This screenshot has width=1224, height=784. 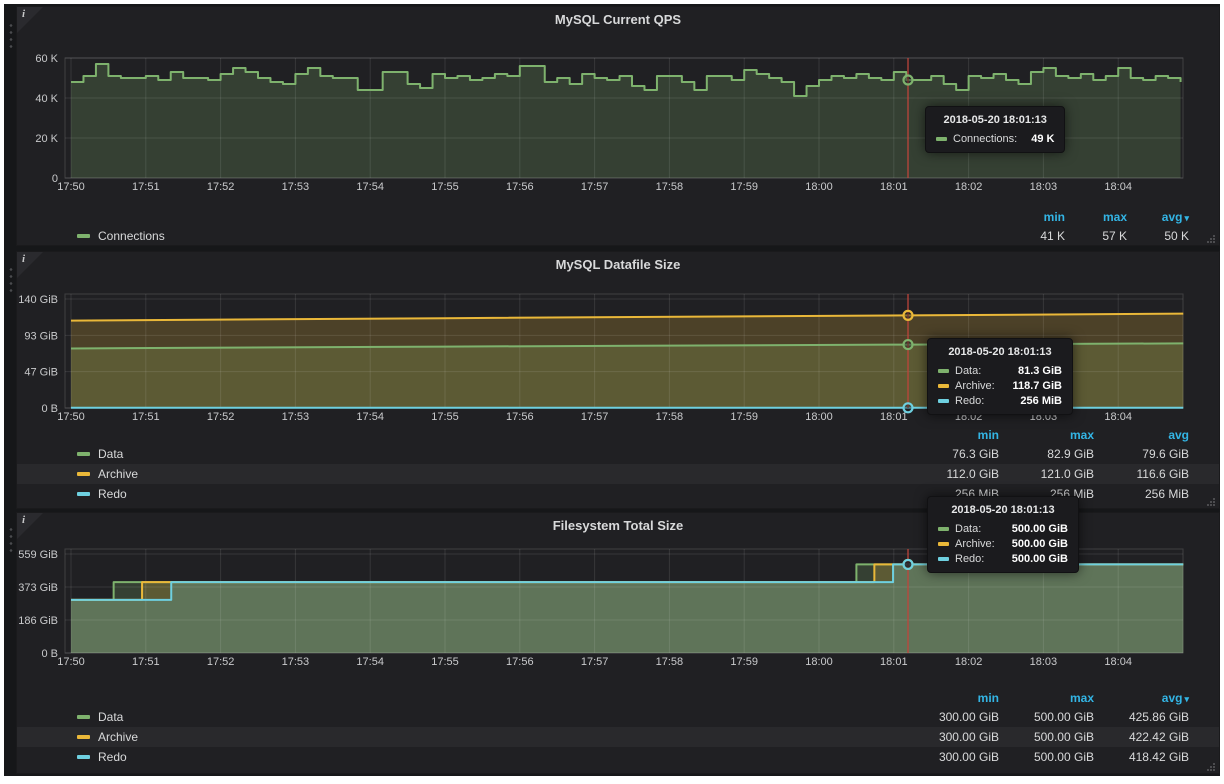 What do you see at coordinates (121, 236) in the screenshot?
I see `legend-series-toggle: Connections` at bounding box center [121, 236].